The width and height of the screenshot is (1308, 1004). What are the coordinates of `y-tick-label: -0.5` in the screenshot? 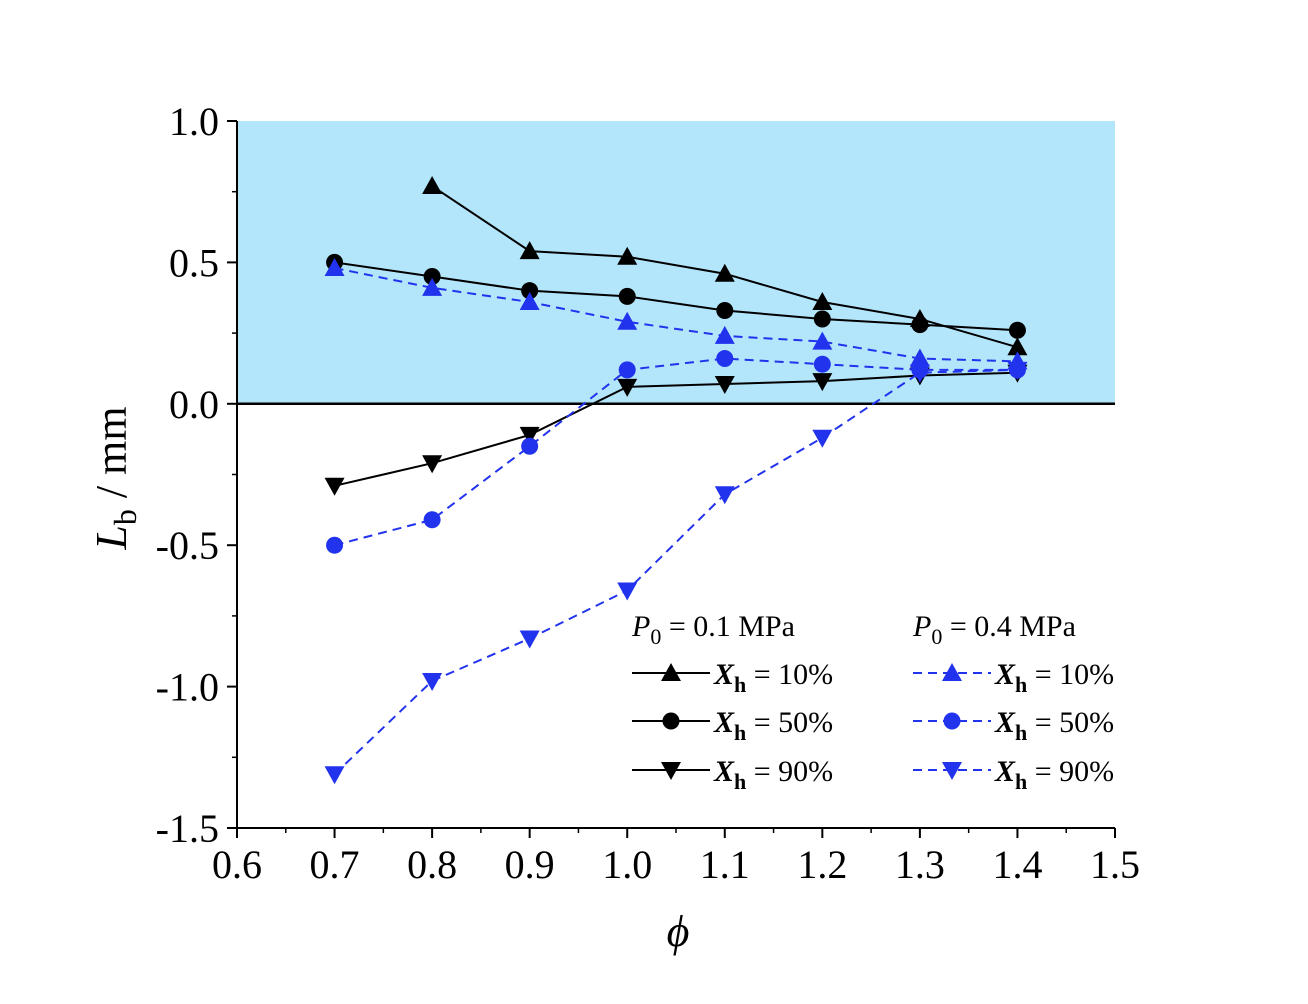 It's located at (187, 545).